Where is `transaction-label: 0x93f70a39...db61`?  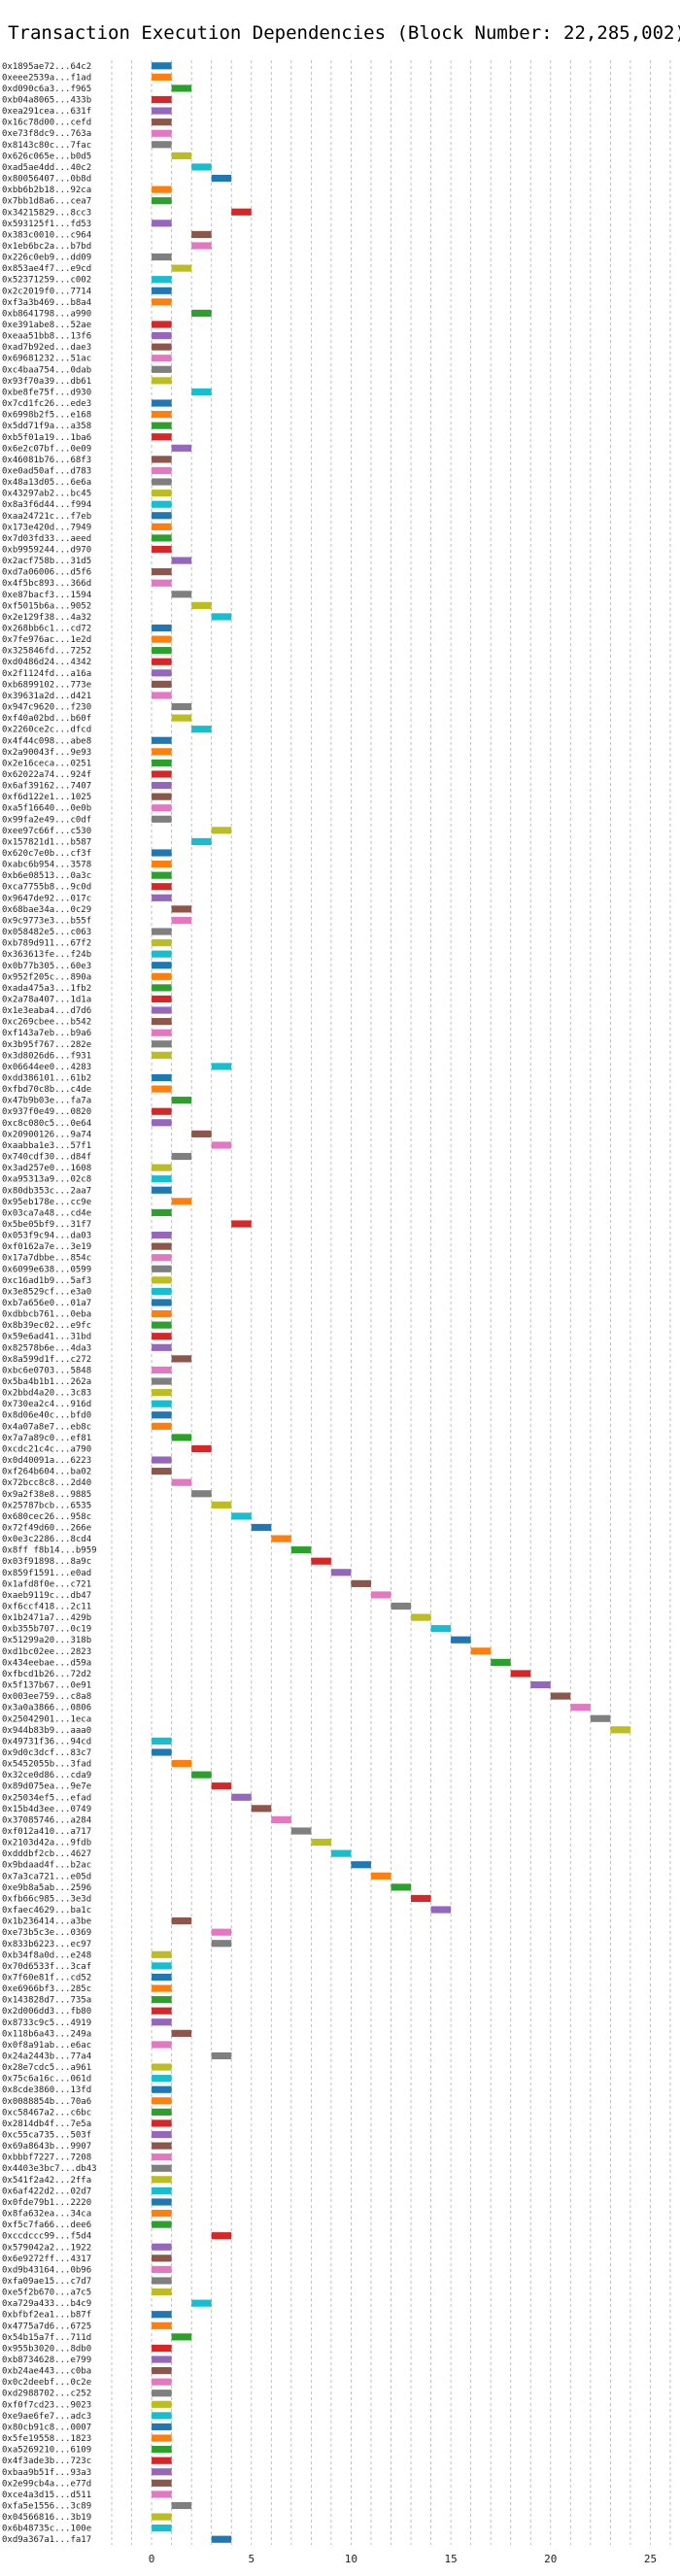 transaction-label: 0x93f70a39...db61 is located at coordinates (46, 382).